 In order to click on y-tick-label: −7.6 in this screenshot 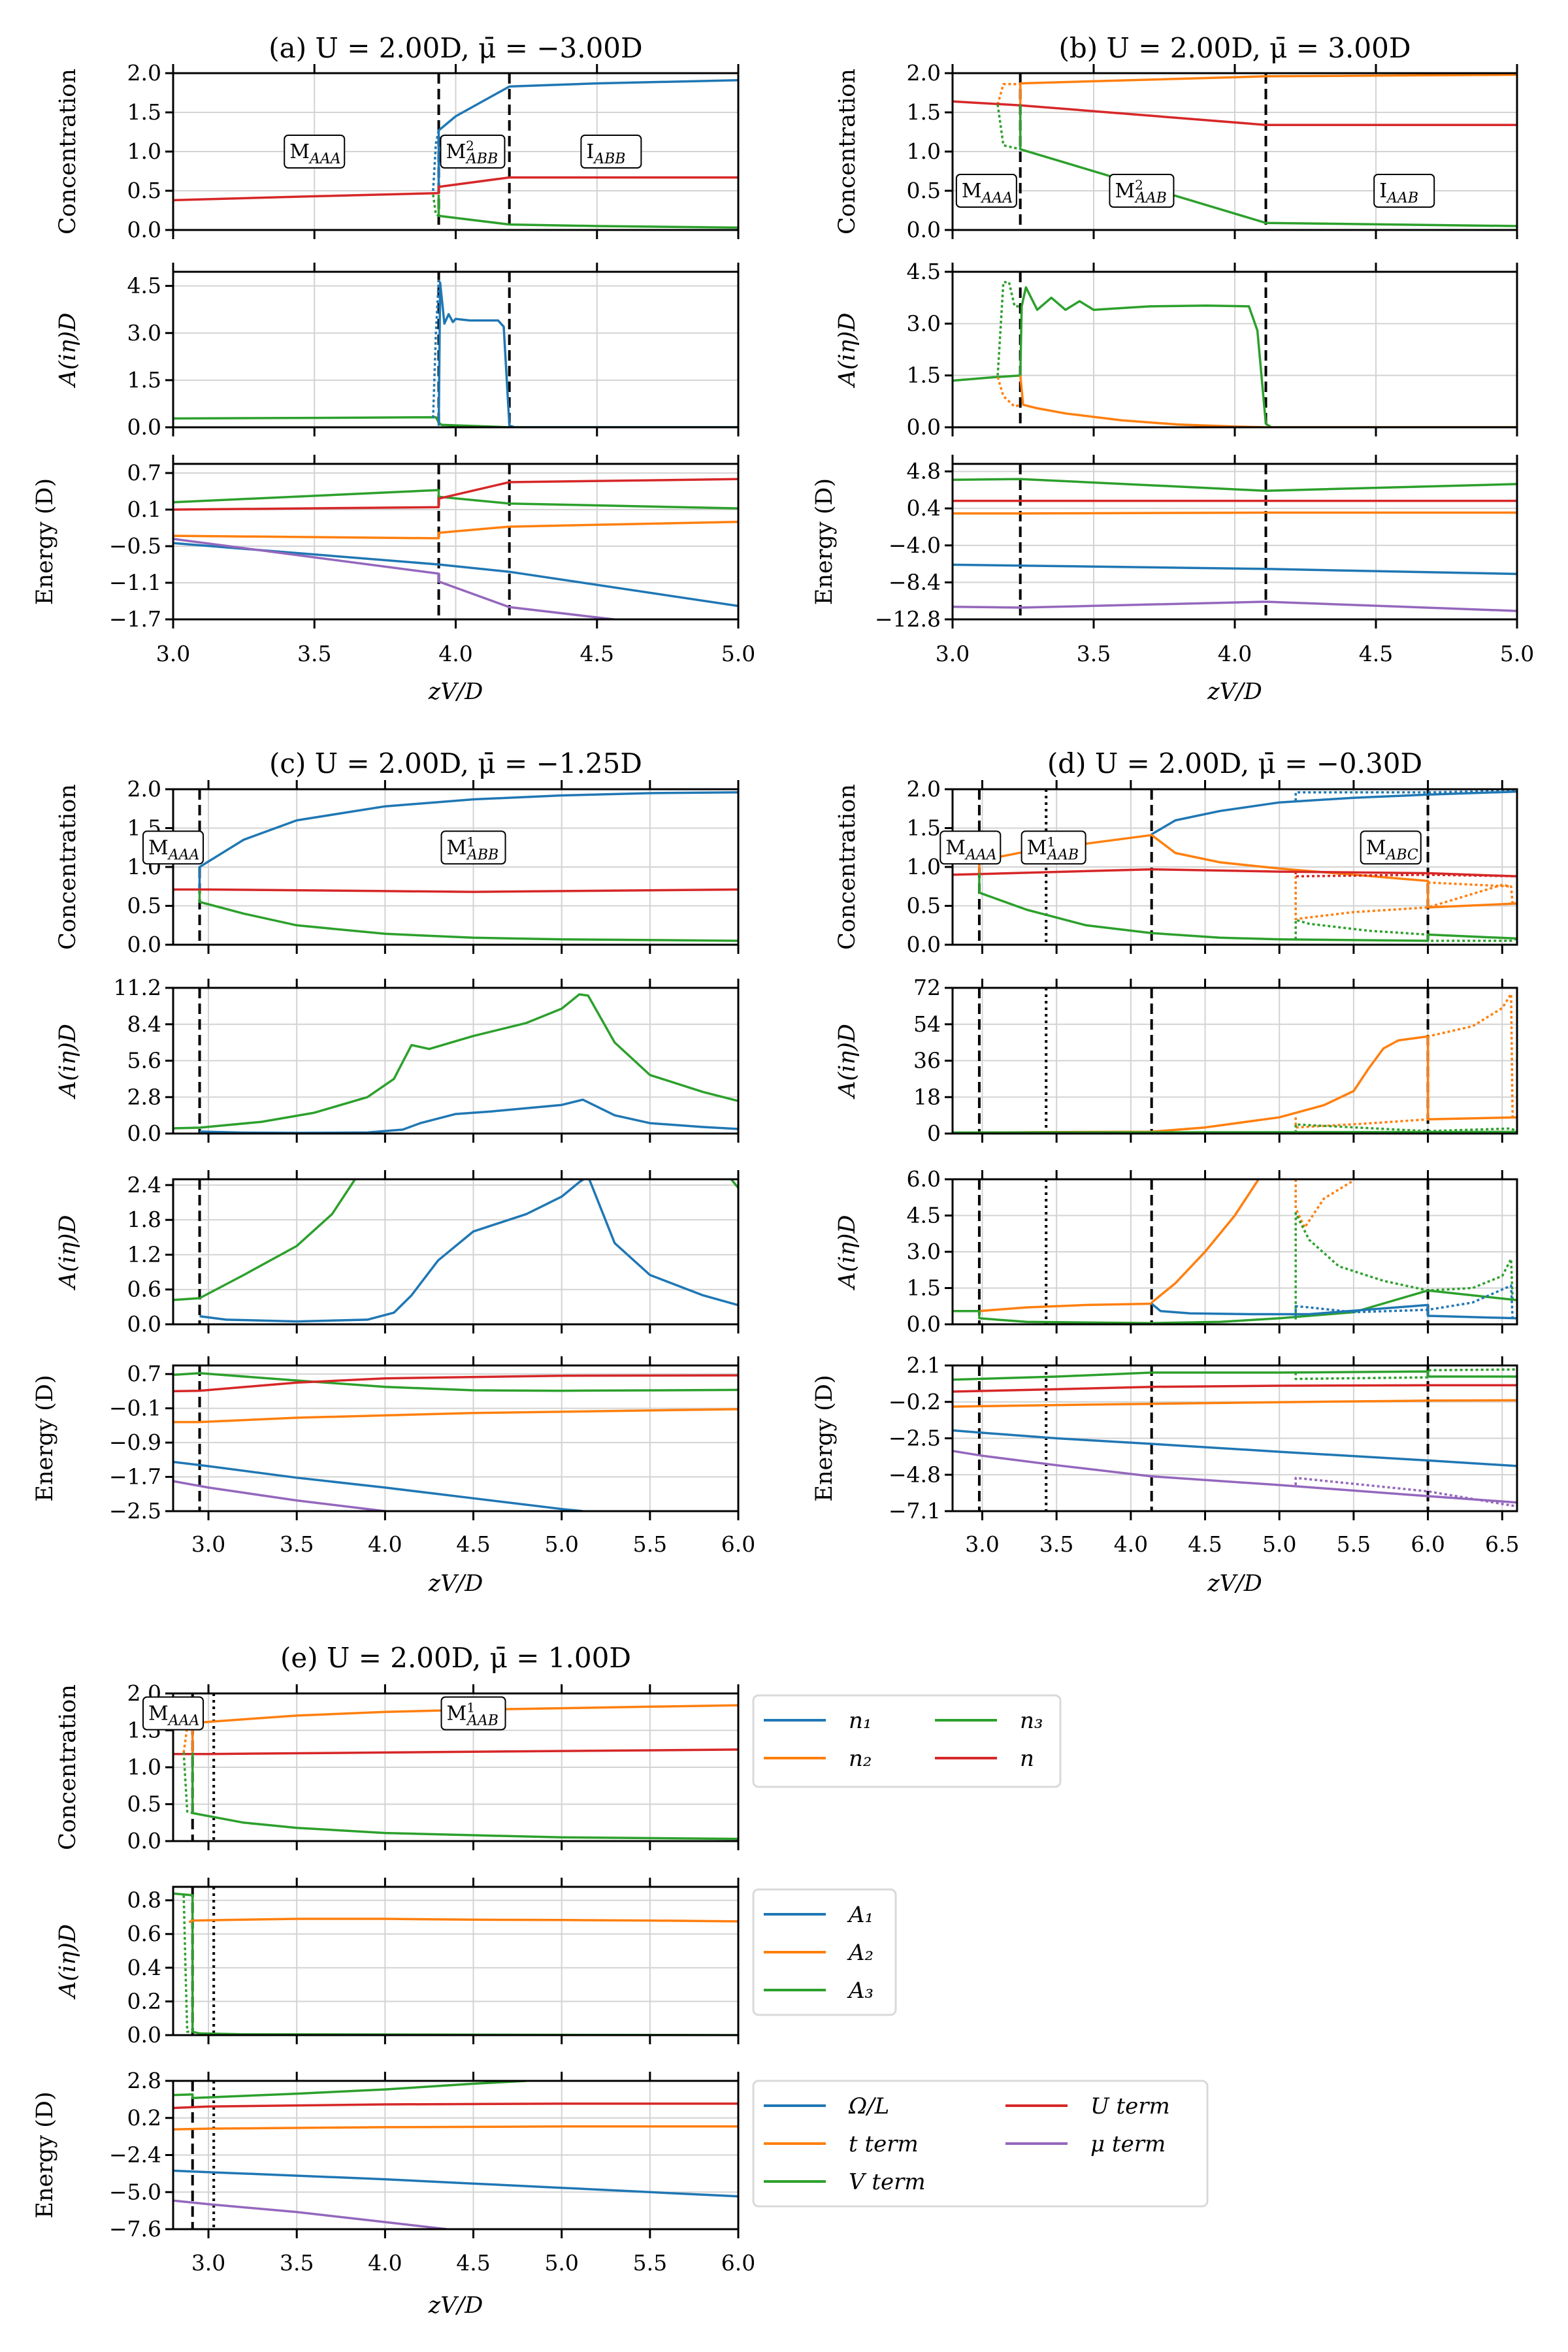, I will do `click(135, 2229)`.